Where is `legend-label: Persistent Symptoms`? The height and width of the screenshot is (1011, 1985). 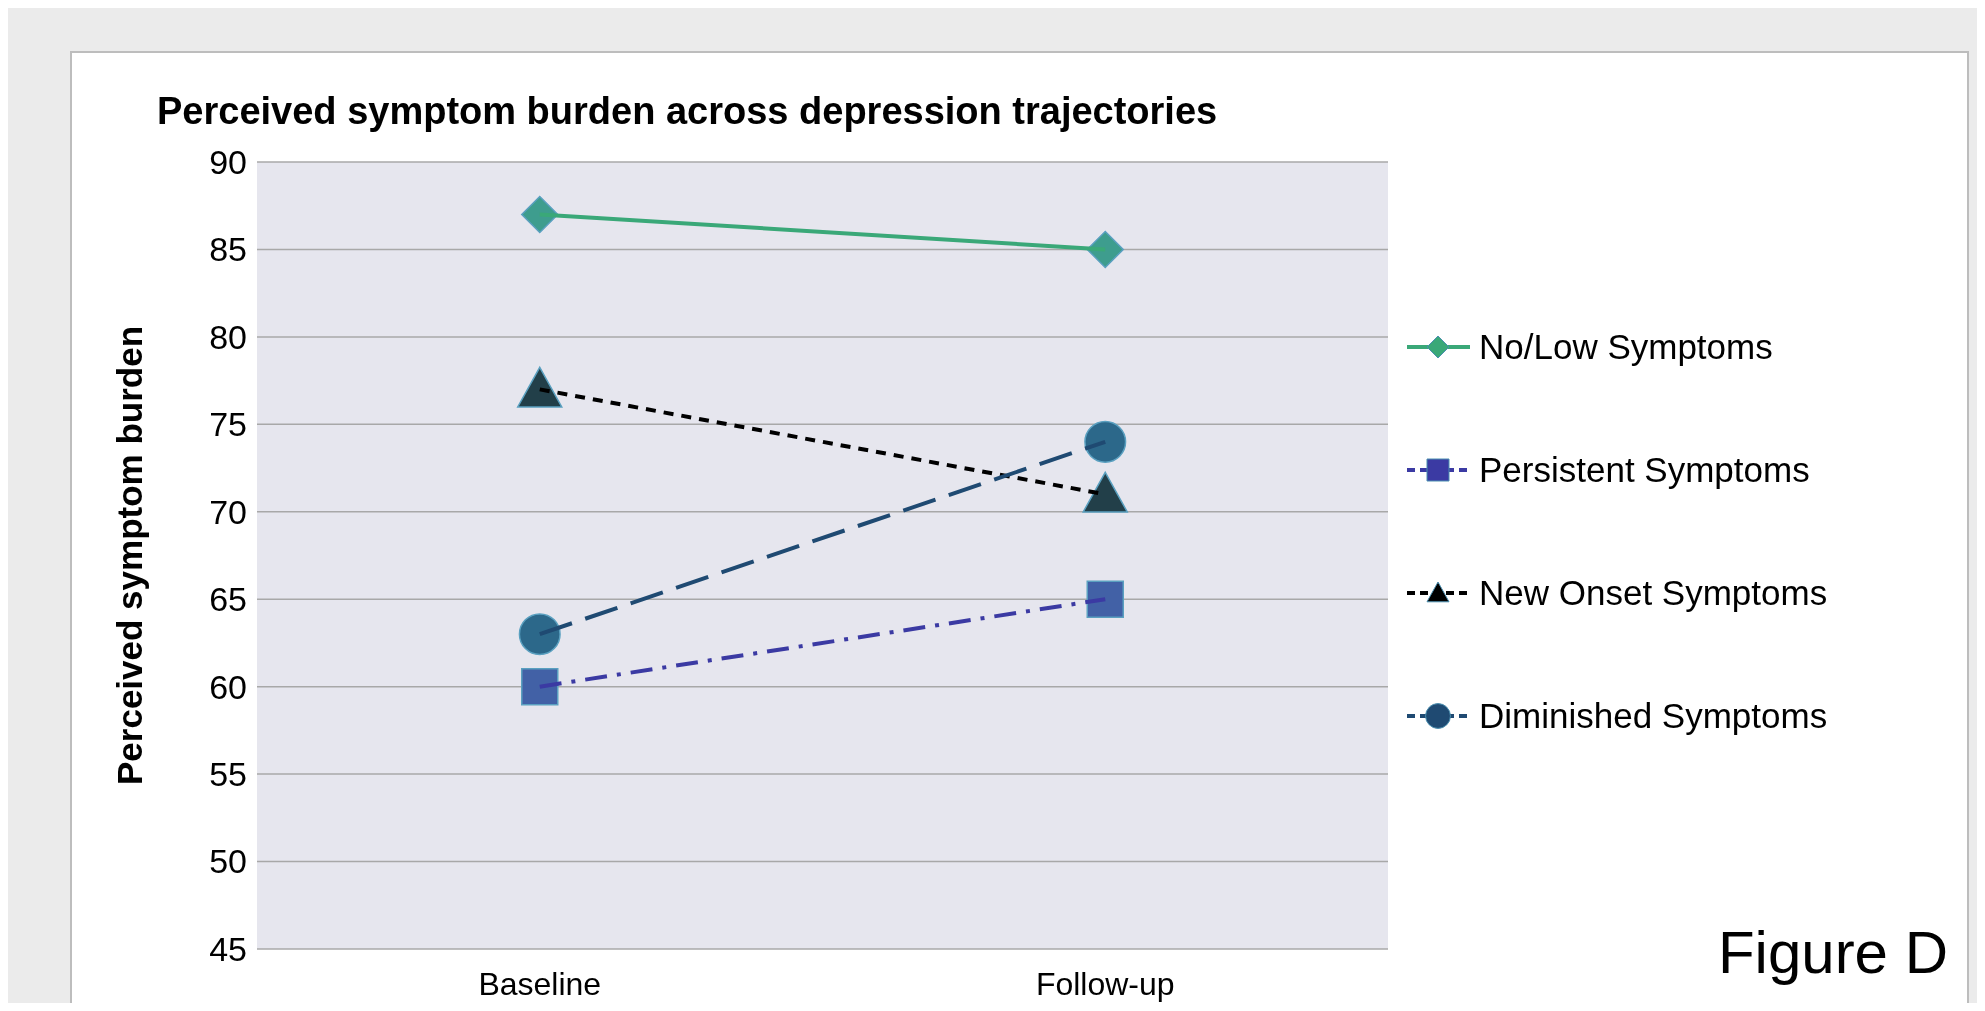
legend-label: Persistent Symptoms is located at coordinates (1644, 470).